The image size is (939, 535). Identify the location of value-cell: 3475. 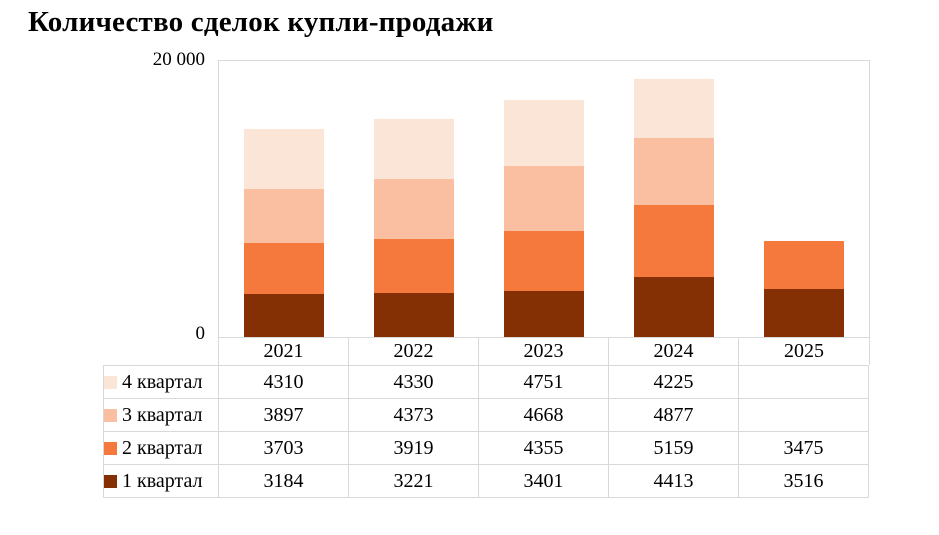
(803, 448).